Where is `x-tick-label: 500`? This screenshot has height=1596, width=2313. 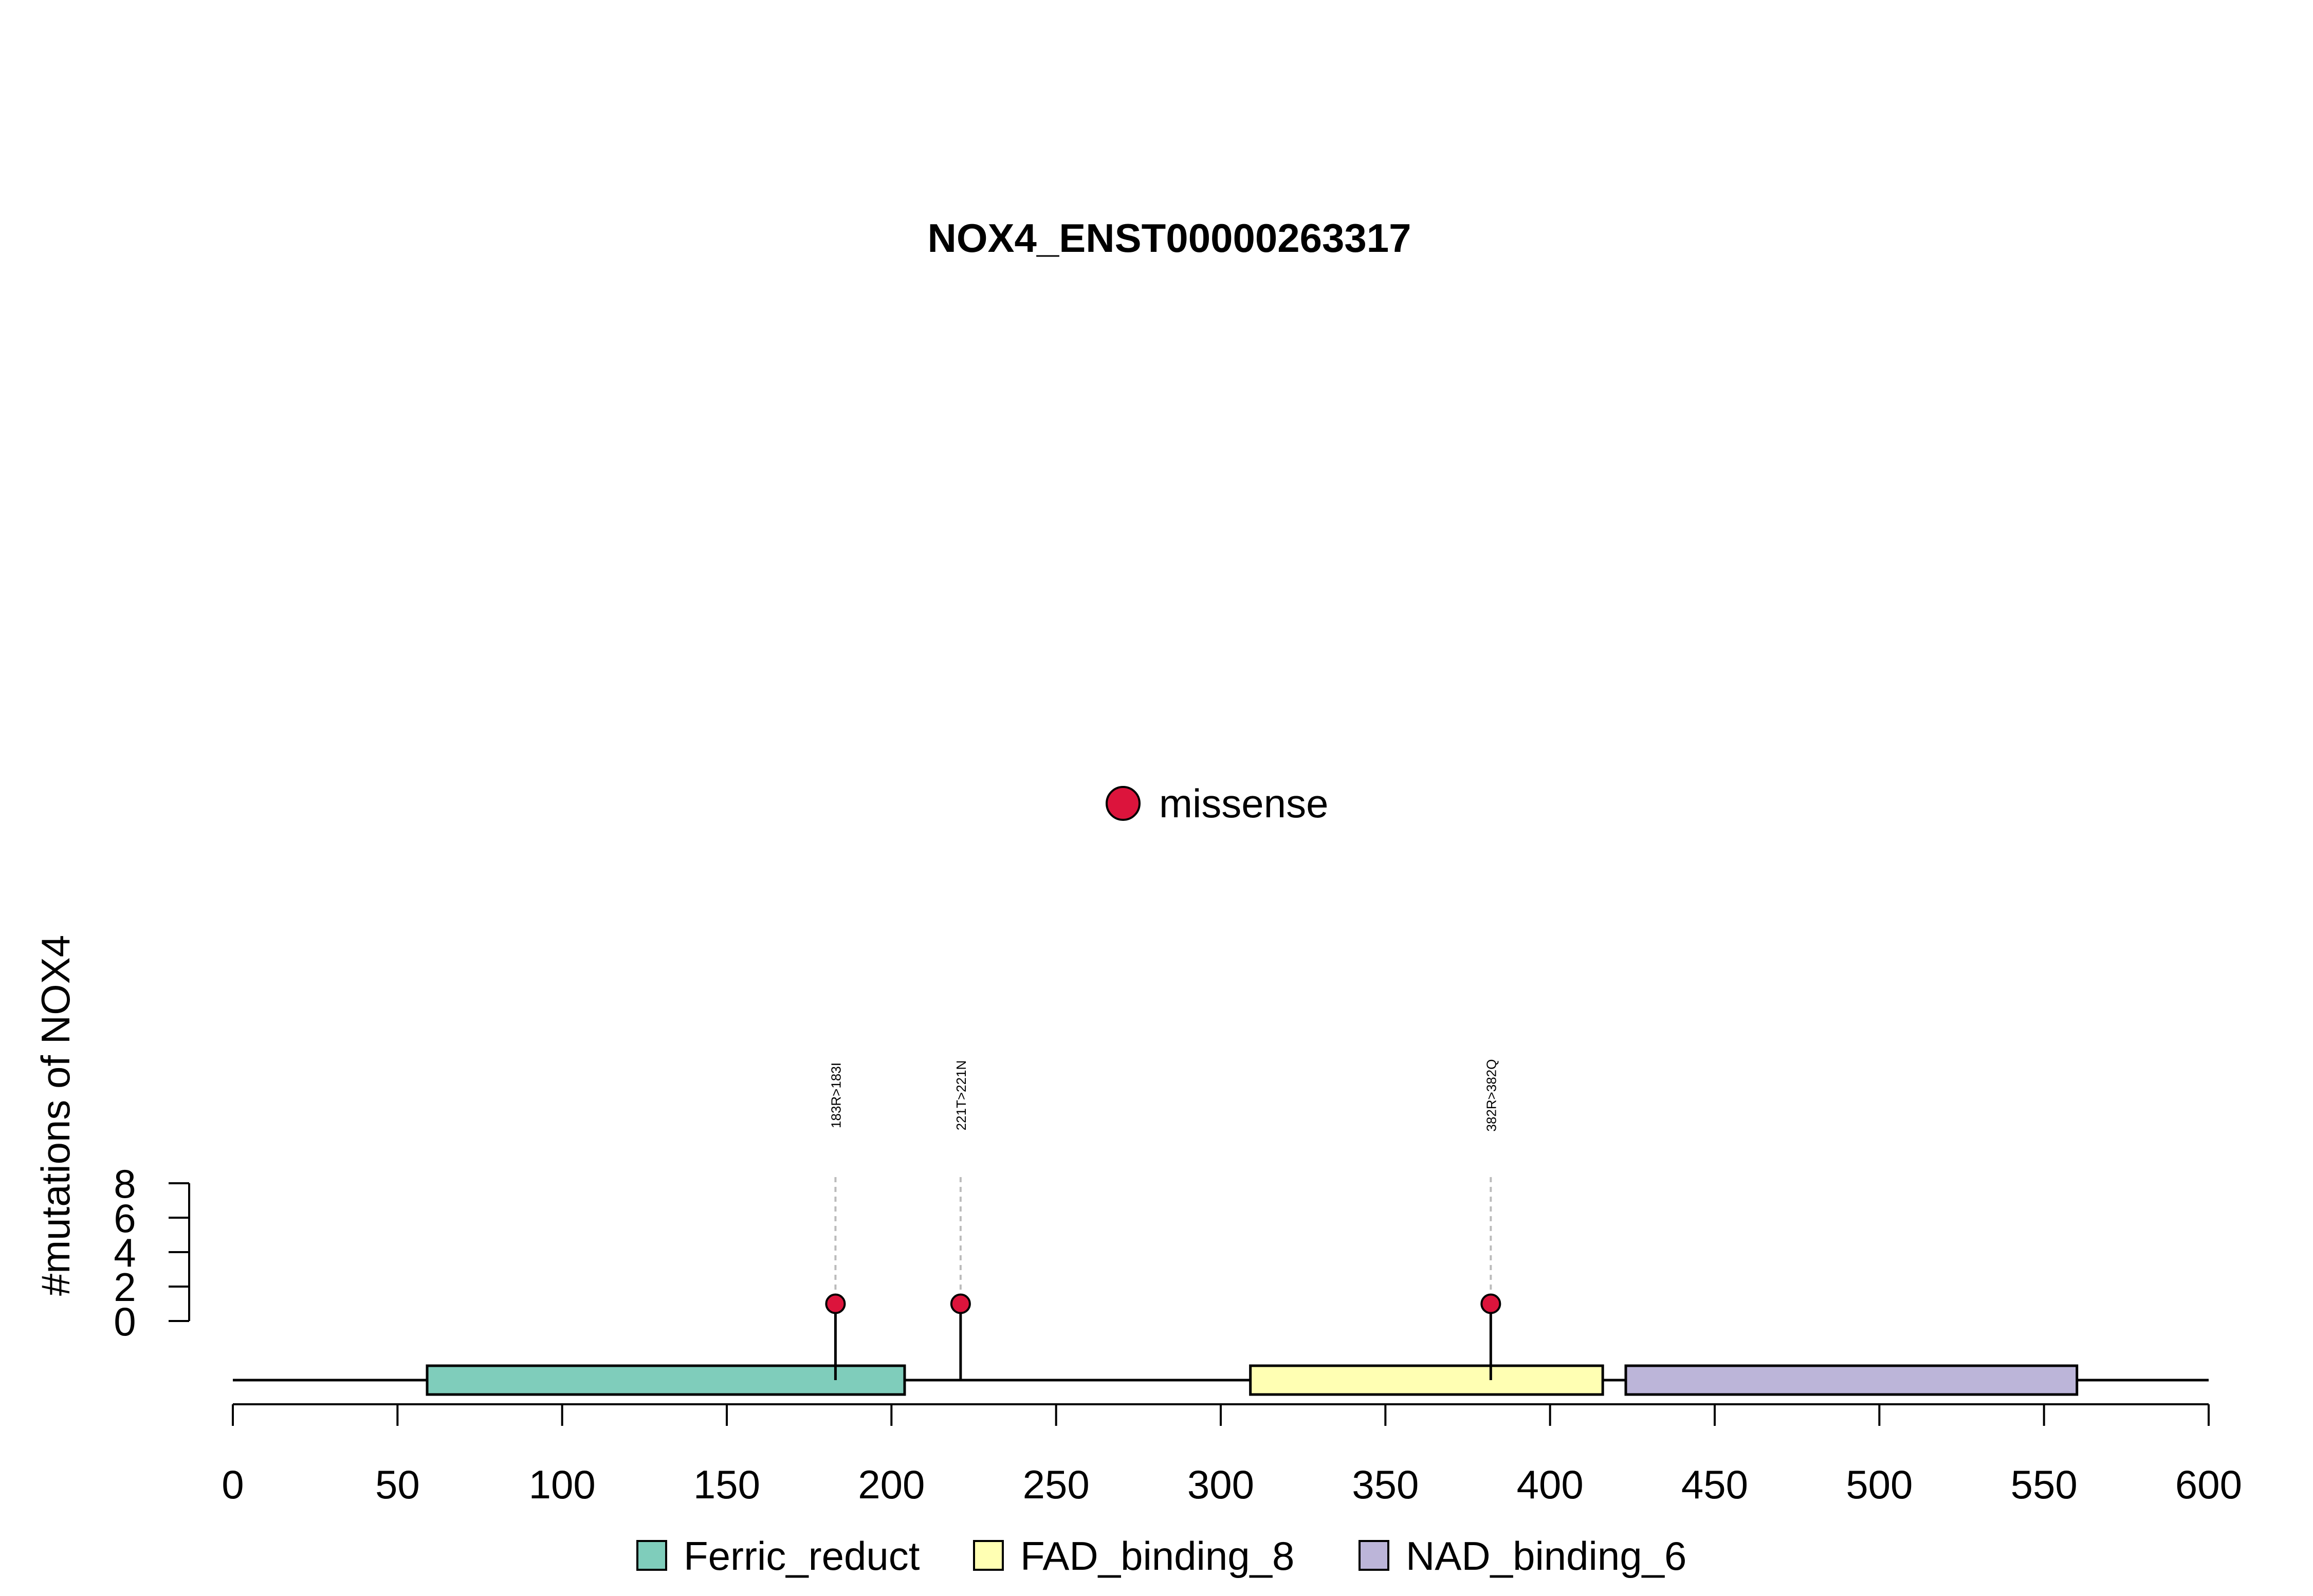 x-tick-label: 500 is located at coordinates (1879, 1485).